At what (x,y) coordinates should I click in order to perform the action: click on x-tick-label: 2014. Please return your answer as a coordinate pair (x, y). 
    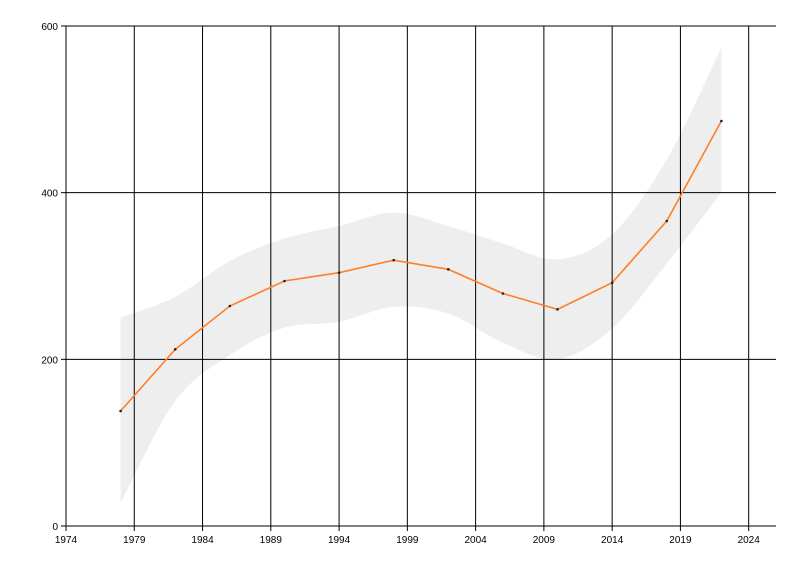
    Looking at the image, I should click on (612, 540).